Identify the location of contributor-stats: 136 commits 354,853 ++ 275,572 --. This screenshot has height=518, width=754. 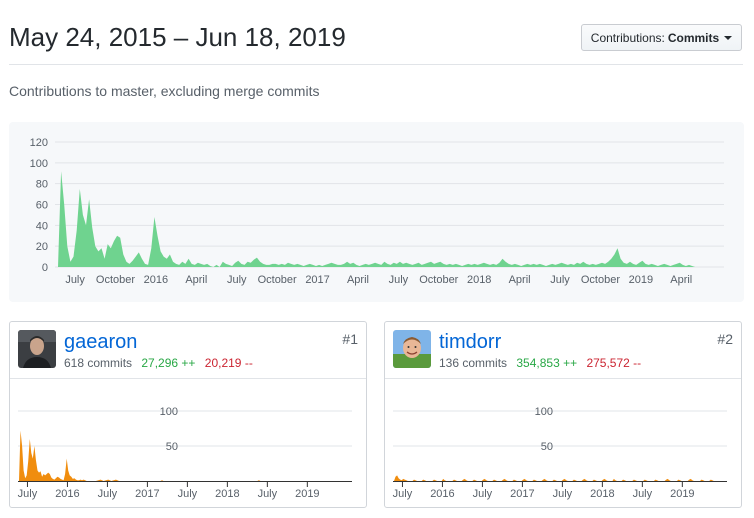
(540, 363).